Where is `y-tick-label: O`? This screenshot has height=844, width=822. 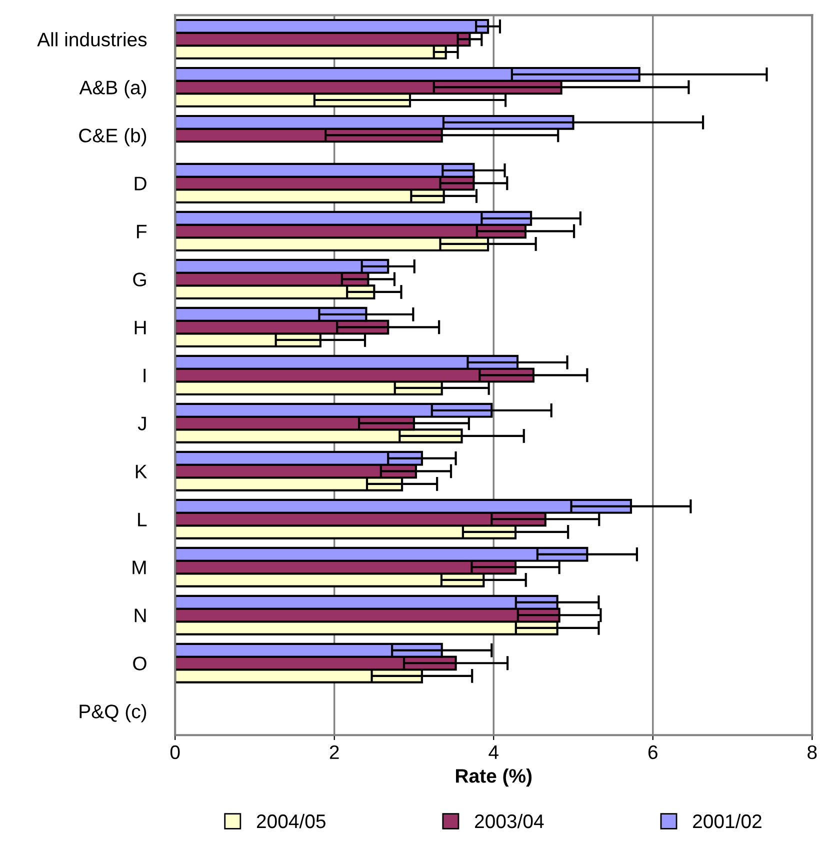 y-tick-label: O is located at coordinates (139, 663).